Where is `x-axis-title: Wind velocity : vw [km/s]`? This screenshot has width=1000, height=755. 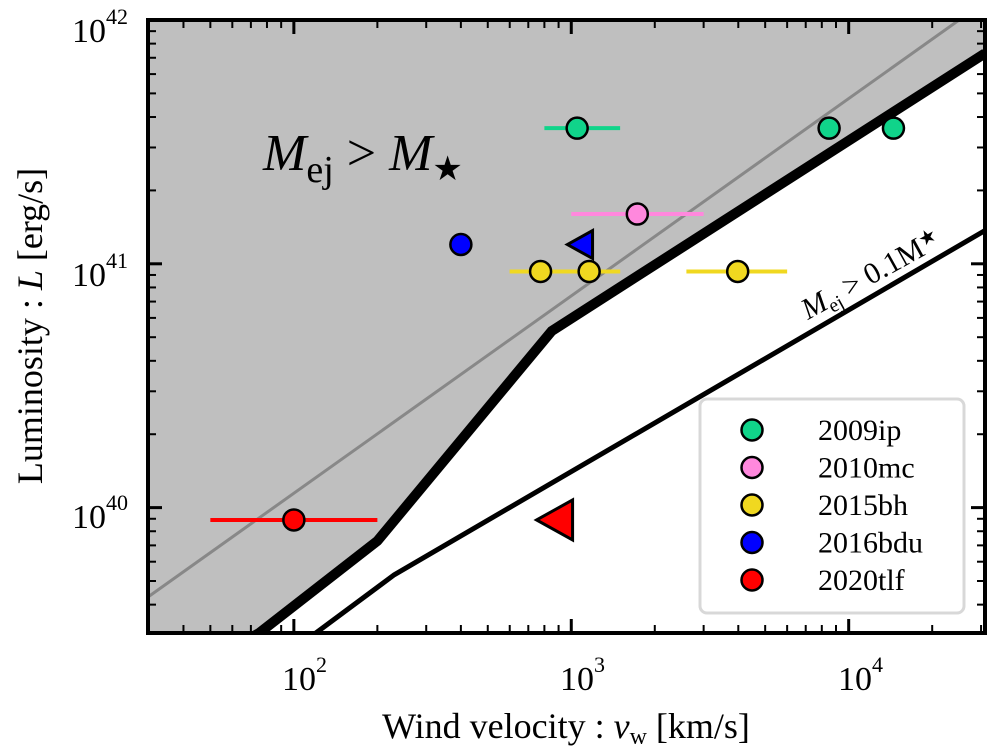
x-axis-title: Wind velocity : vw [km/s] is located at coordinates (566, 728).